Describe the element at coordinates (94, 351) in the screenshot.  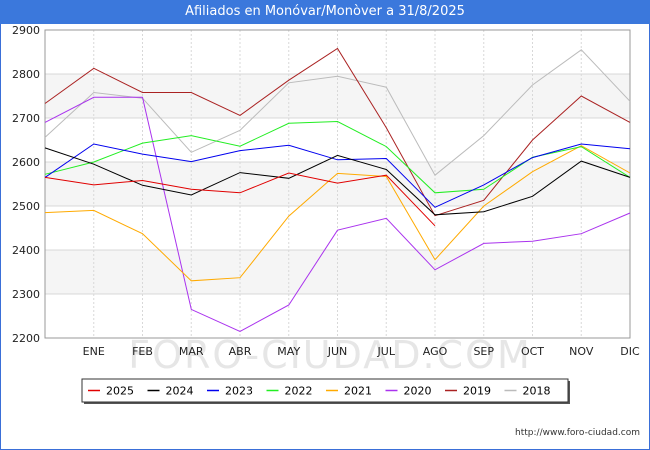
I see `x-tick-label: ENE` at that location.